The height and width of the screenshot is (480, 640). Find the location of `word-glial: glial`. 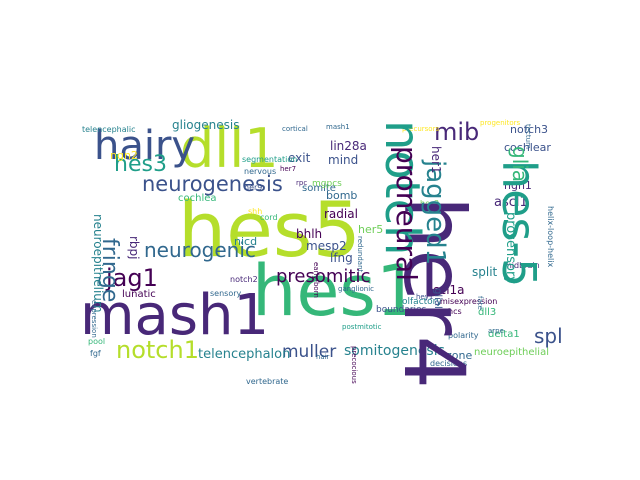

word-glial: glial is located at coordinates (437, 298).